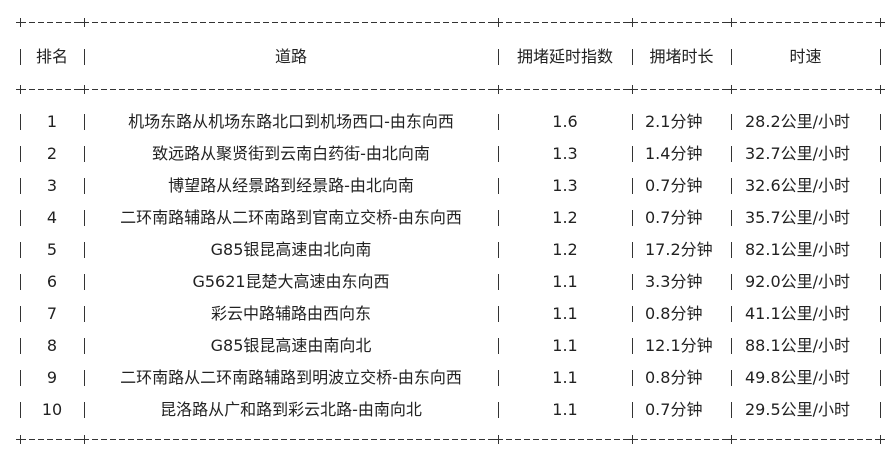 This screenshot has height=464, width=896. What do you see at coordinates (448, 410) in the screenshot?
I see `table-row: 10 昆洛路从广和路到彩云北路-由南向北 1.1 0.7分钟 29.5公里/小时` at bounding box center [448, 410].